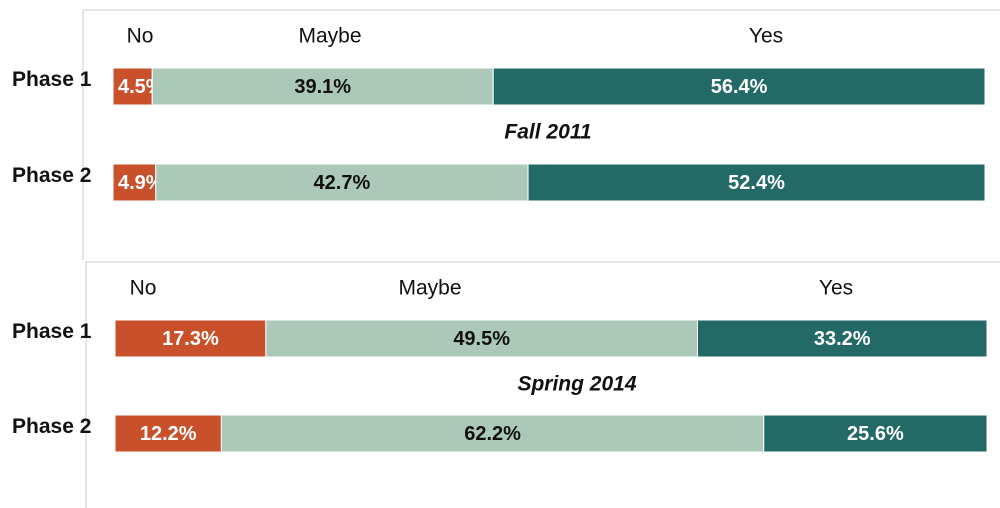  I want to click on data-label: 39.1%, so click(322, 87).